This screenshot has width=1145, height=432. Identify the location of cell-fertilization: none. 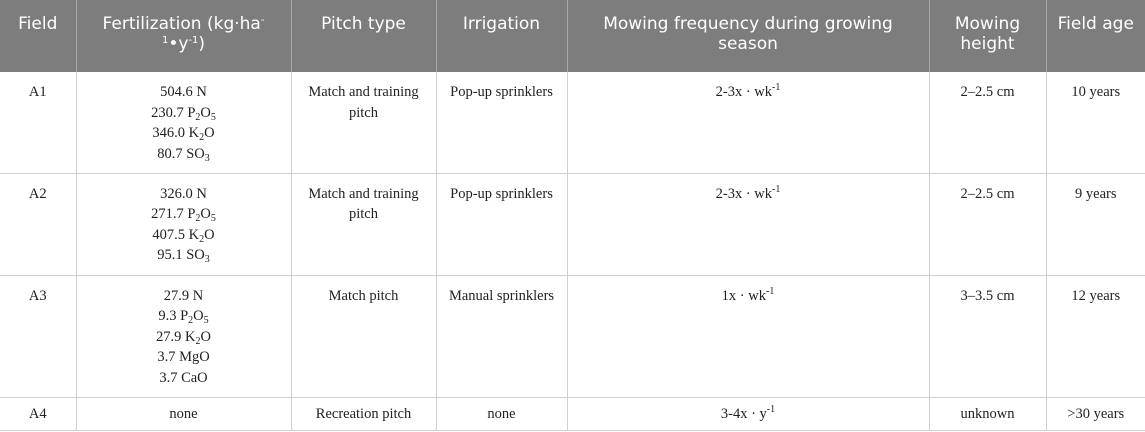
(183, 414).